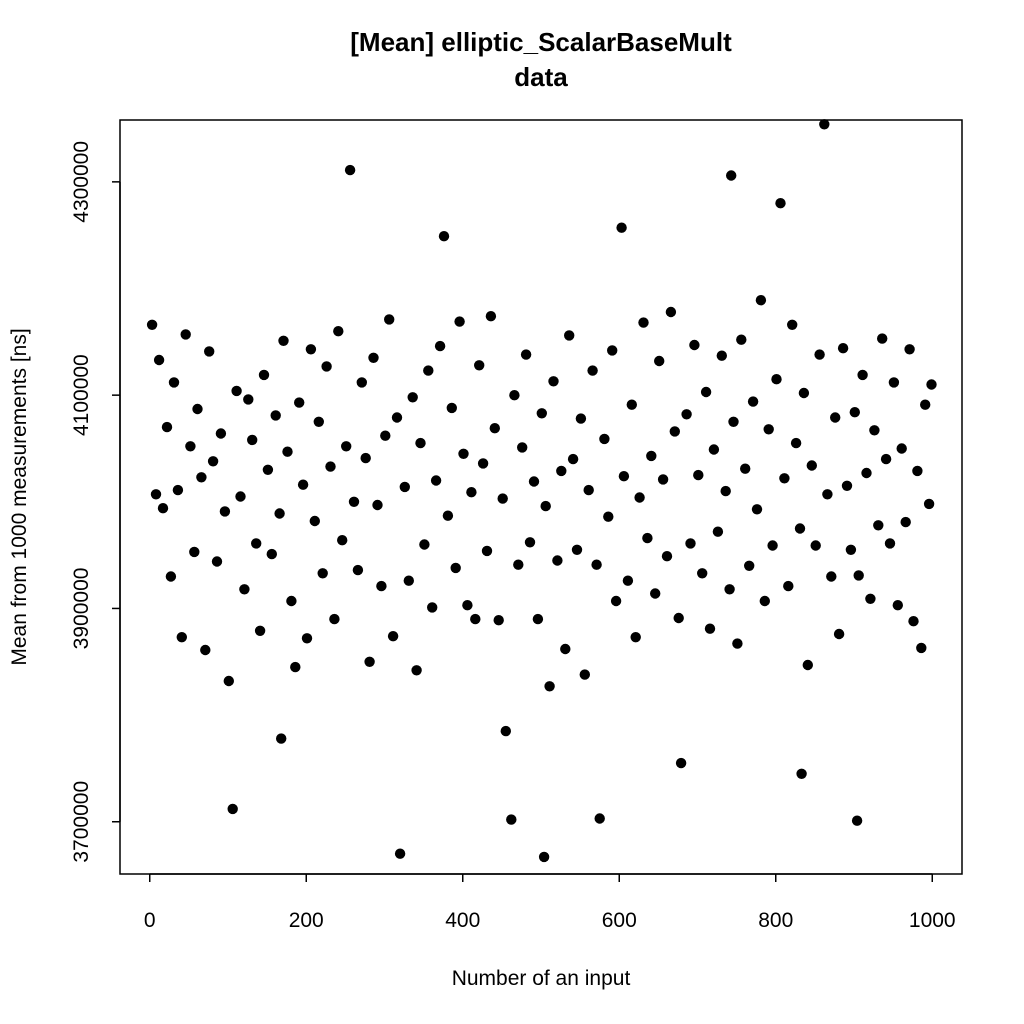  Describe the element at coordinates (81, 822) in the screenshot. I see `y-tick-label: 3700000` at that location.